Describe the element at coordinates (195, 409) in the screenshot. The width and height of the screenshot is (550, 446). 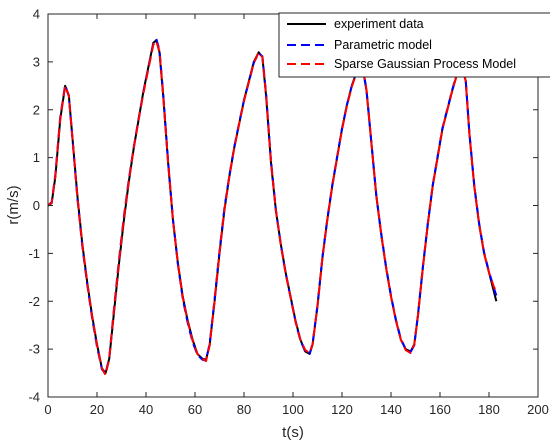
I see `x-tick-label: 60` at that location.